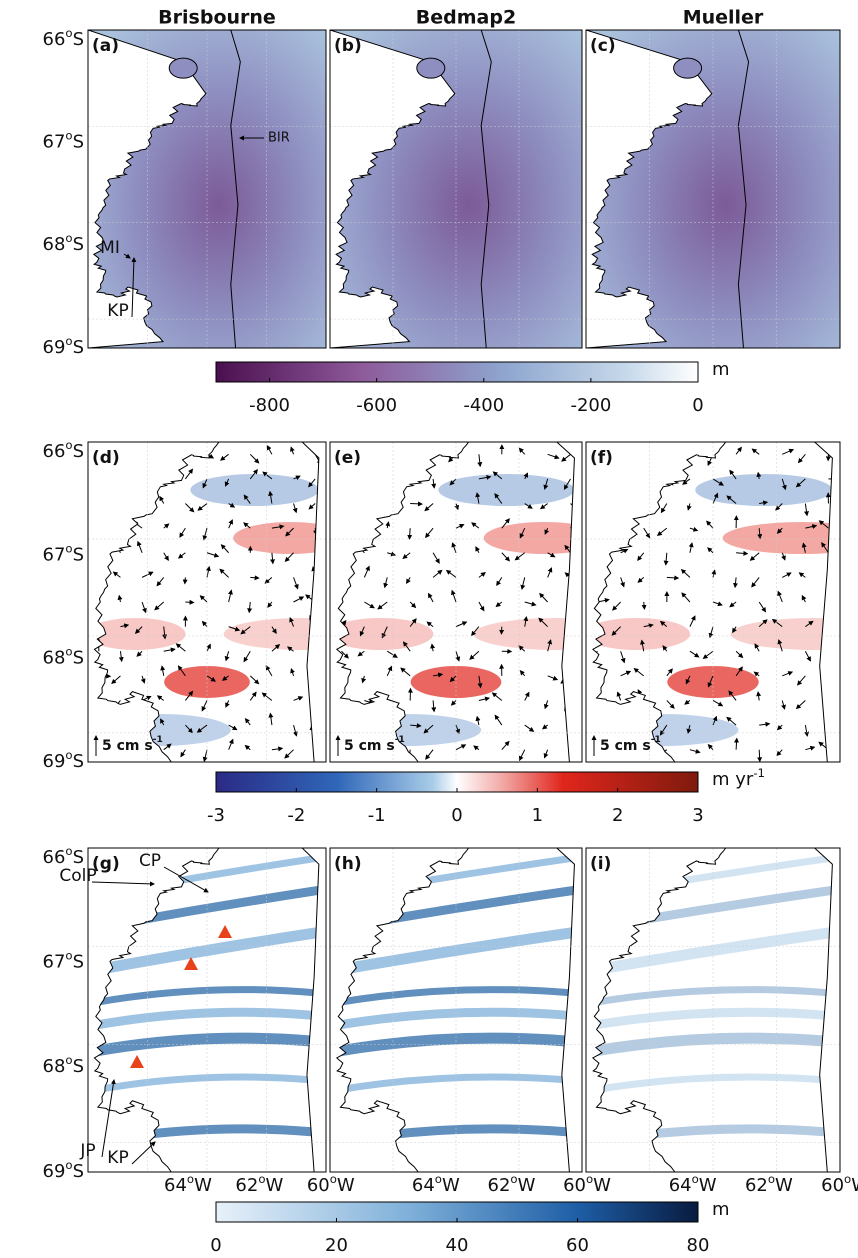 This screenshot has width=858, height=1258. What do you see at coordinates (64, 856) in the screenshot?
I see `lat-label: 66oS` at bounding box center [64, 856].